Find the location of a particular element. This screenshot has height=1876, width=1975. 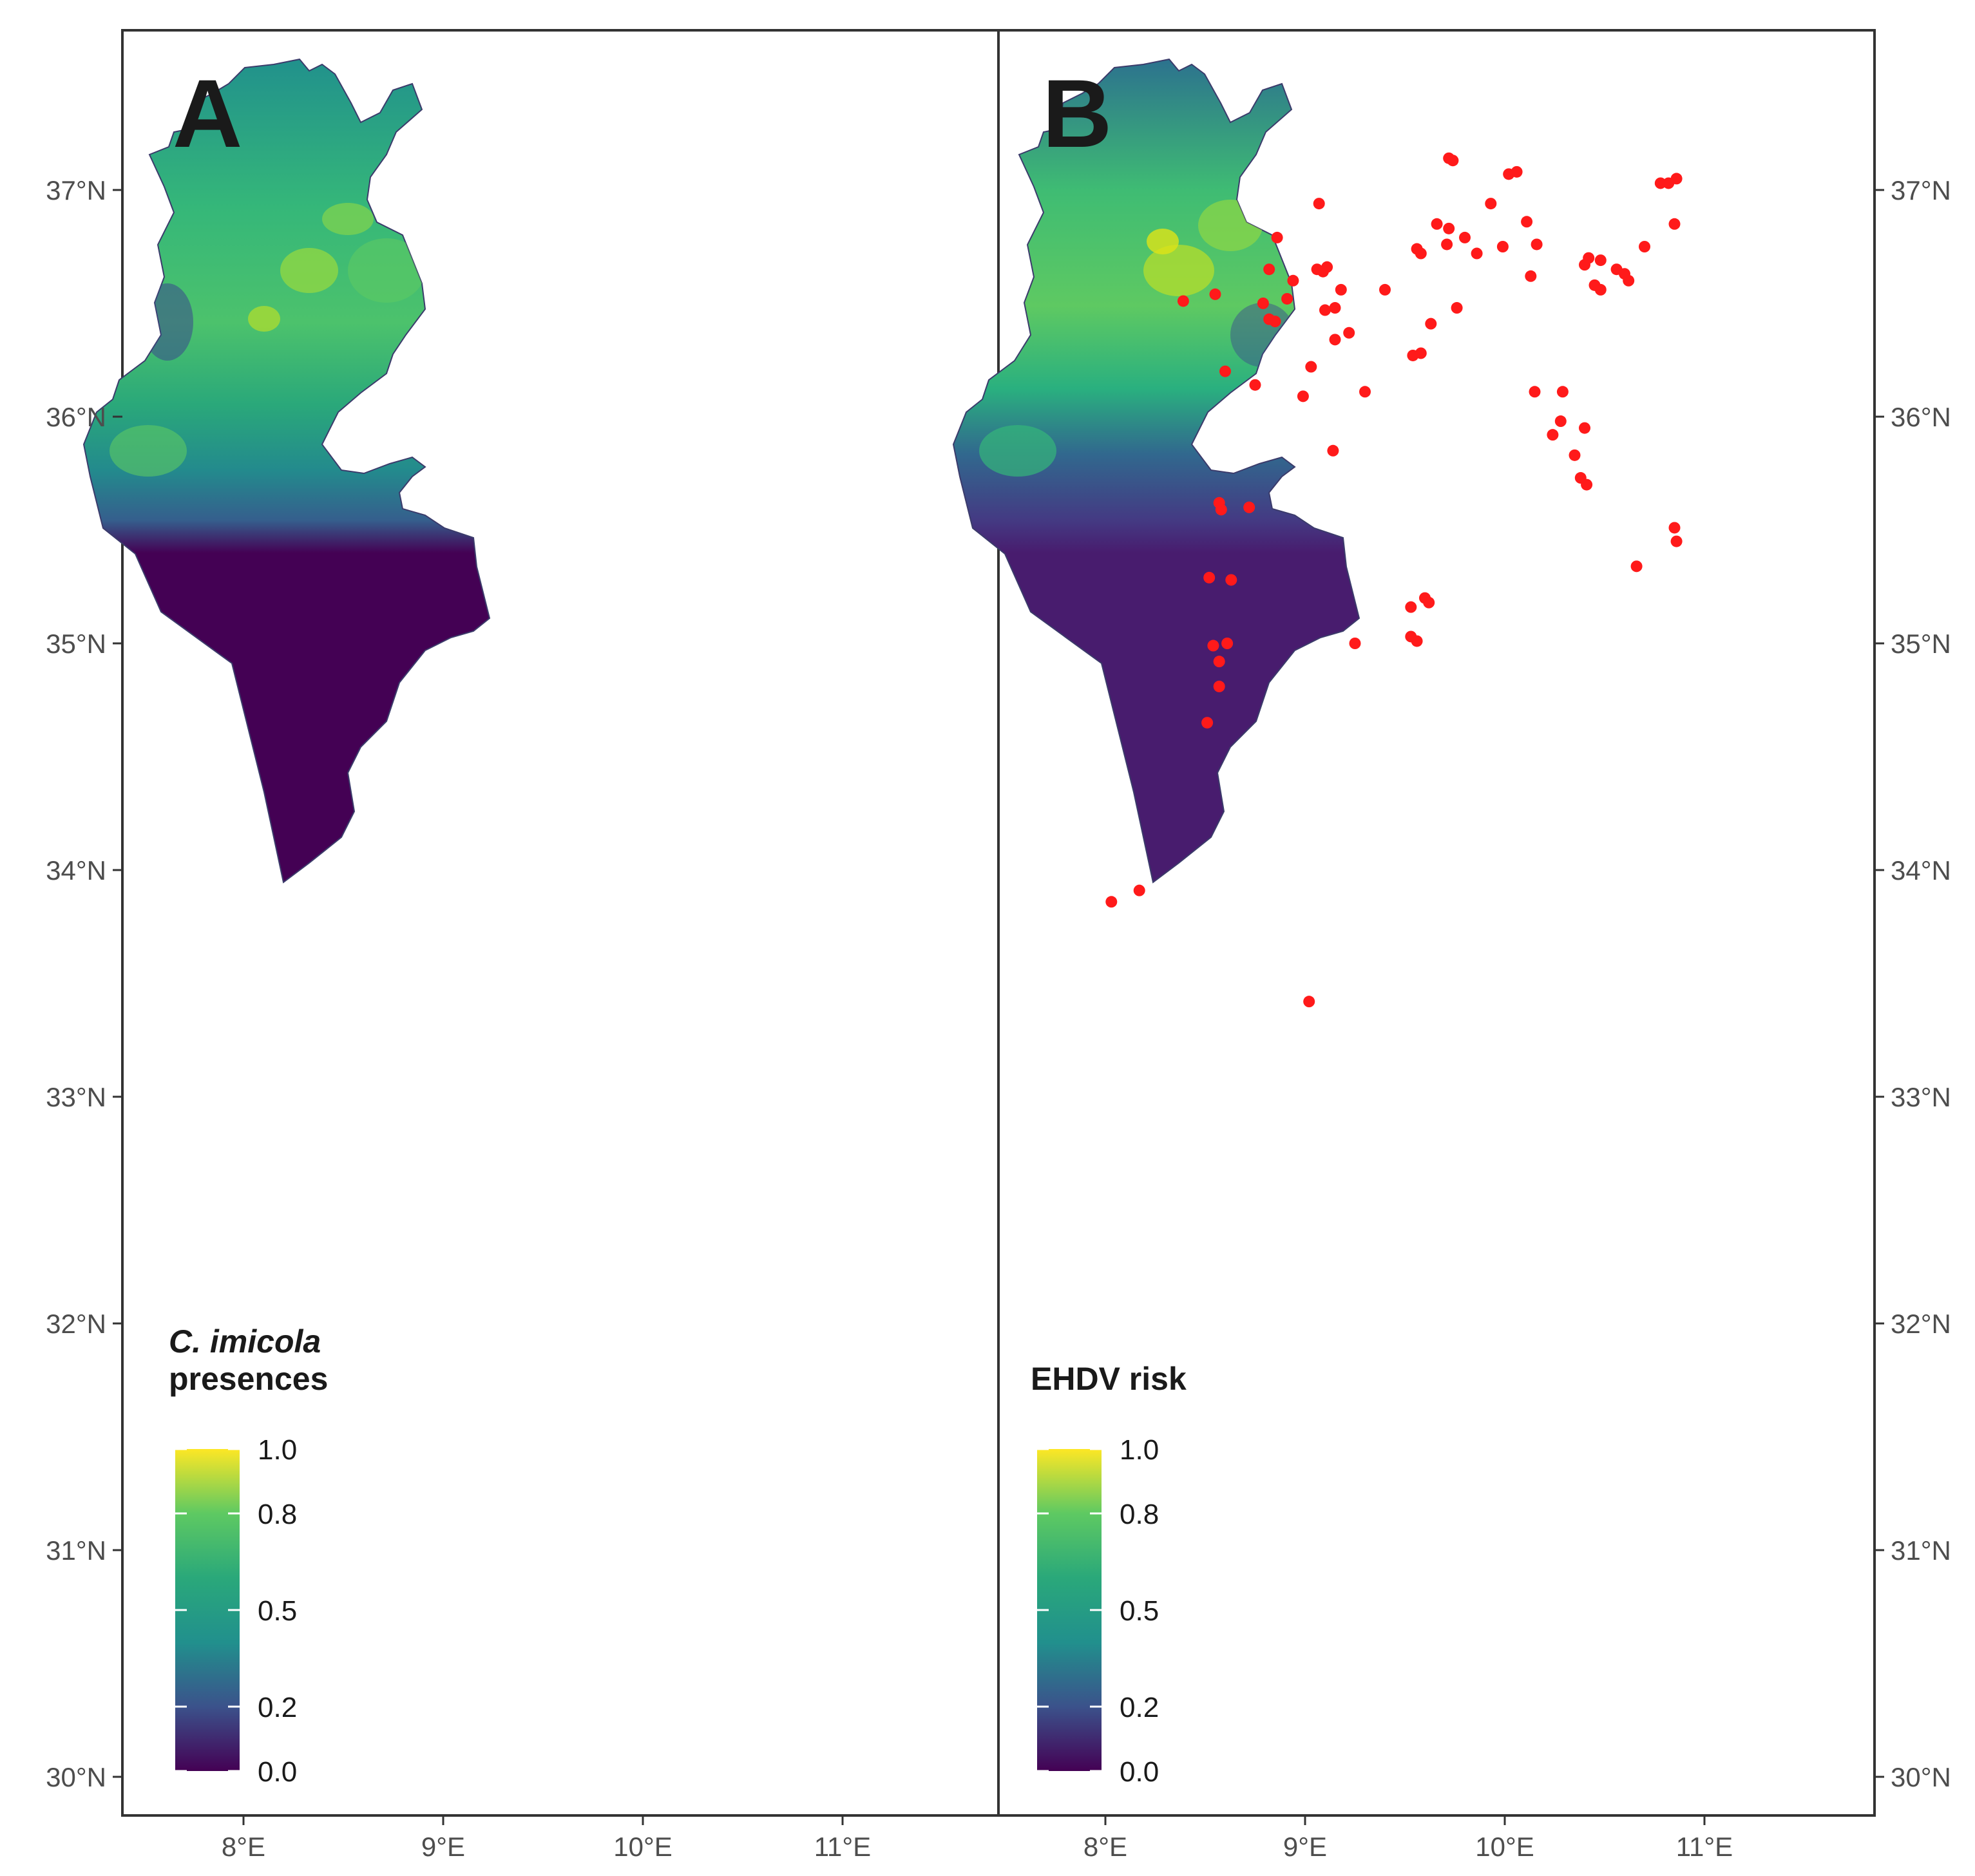

y-tick-label-right: 33°N is located at coordinates (1921, 1097).